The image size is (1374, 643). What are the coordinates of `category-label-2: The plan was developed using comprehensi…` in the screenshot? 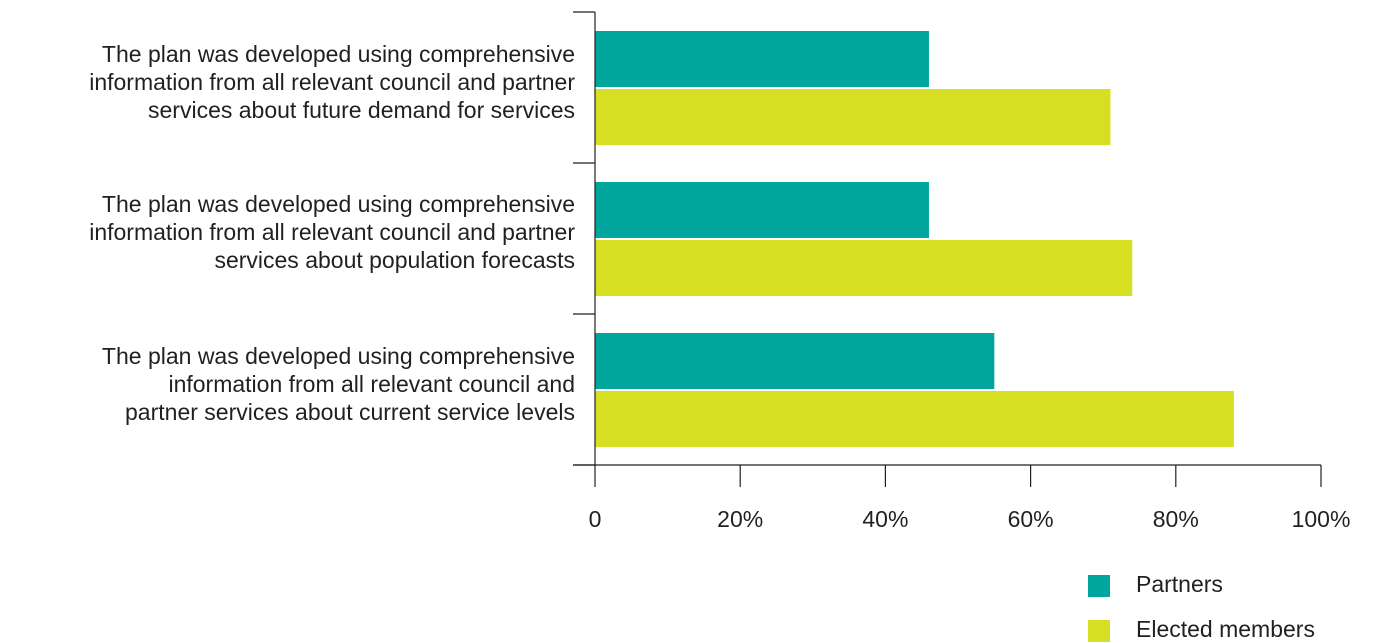 It's located at (287, 232).